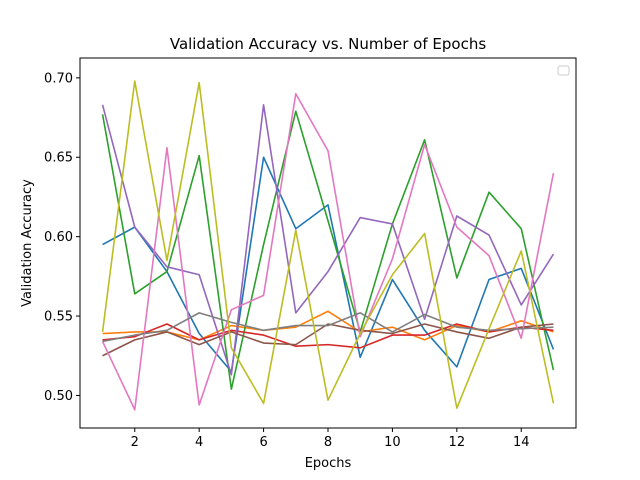 The image size is (640, 480). Describe the element at coordinates (58, 158) in the screenshot. I see `y-tick-label: 0.65` at that location.